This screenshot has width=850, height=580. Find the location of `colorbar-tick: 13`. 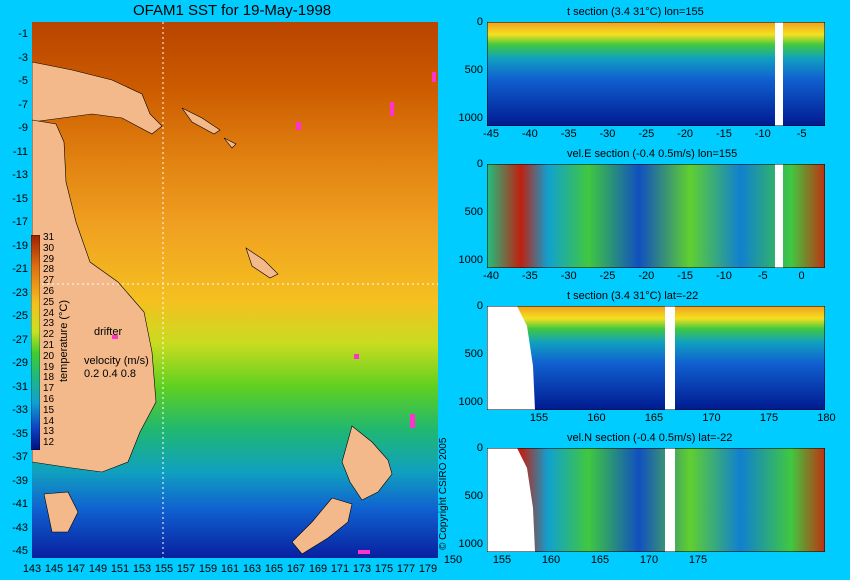

colorbar-tick: 13 is located at coordinates (49, 432).